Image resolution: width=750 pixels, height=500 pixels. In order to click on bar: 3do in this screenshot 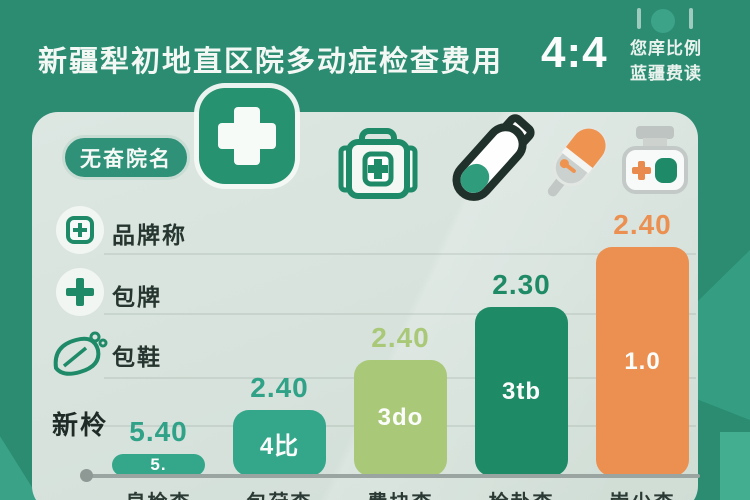, I will do `click(400, 418)`.